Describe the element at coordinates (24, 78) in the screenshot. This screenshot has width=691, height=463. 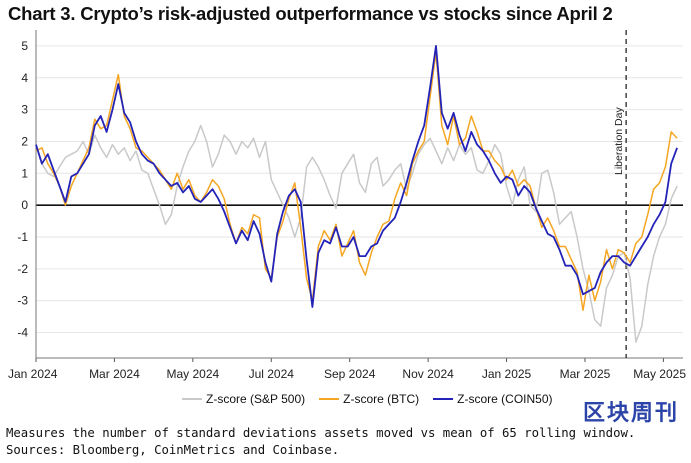
I see `y-tick-label: 4` at that location.